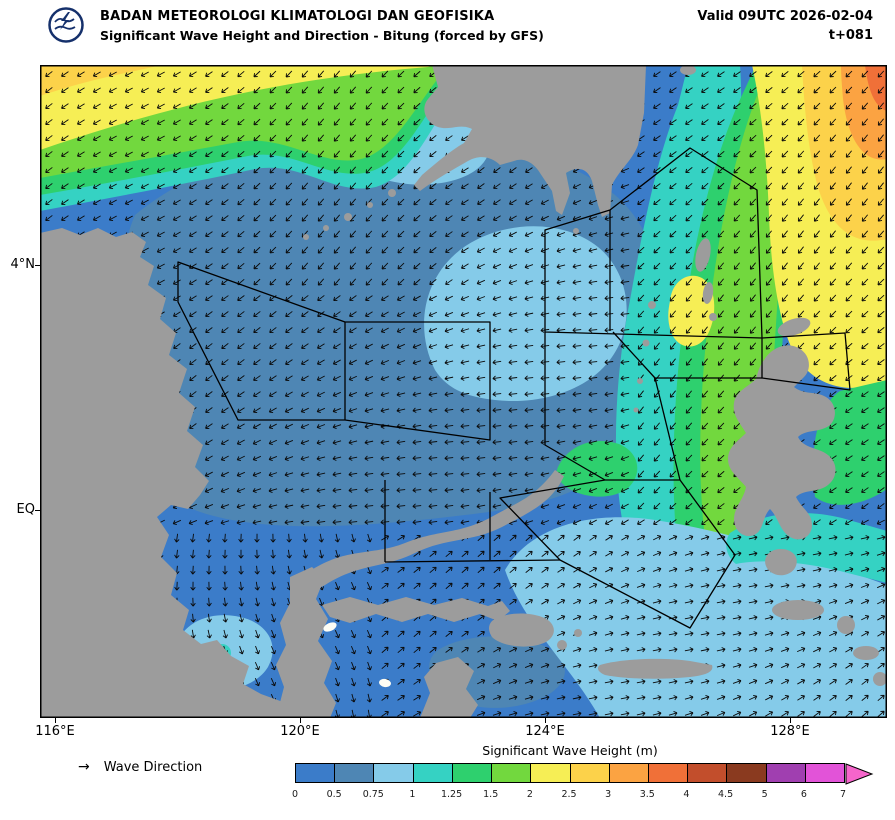 The width and height of the screenshot is (895, 820). I want to click on y-tick-label: EQ, so click(25, 509).